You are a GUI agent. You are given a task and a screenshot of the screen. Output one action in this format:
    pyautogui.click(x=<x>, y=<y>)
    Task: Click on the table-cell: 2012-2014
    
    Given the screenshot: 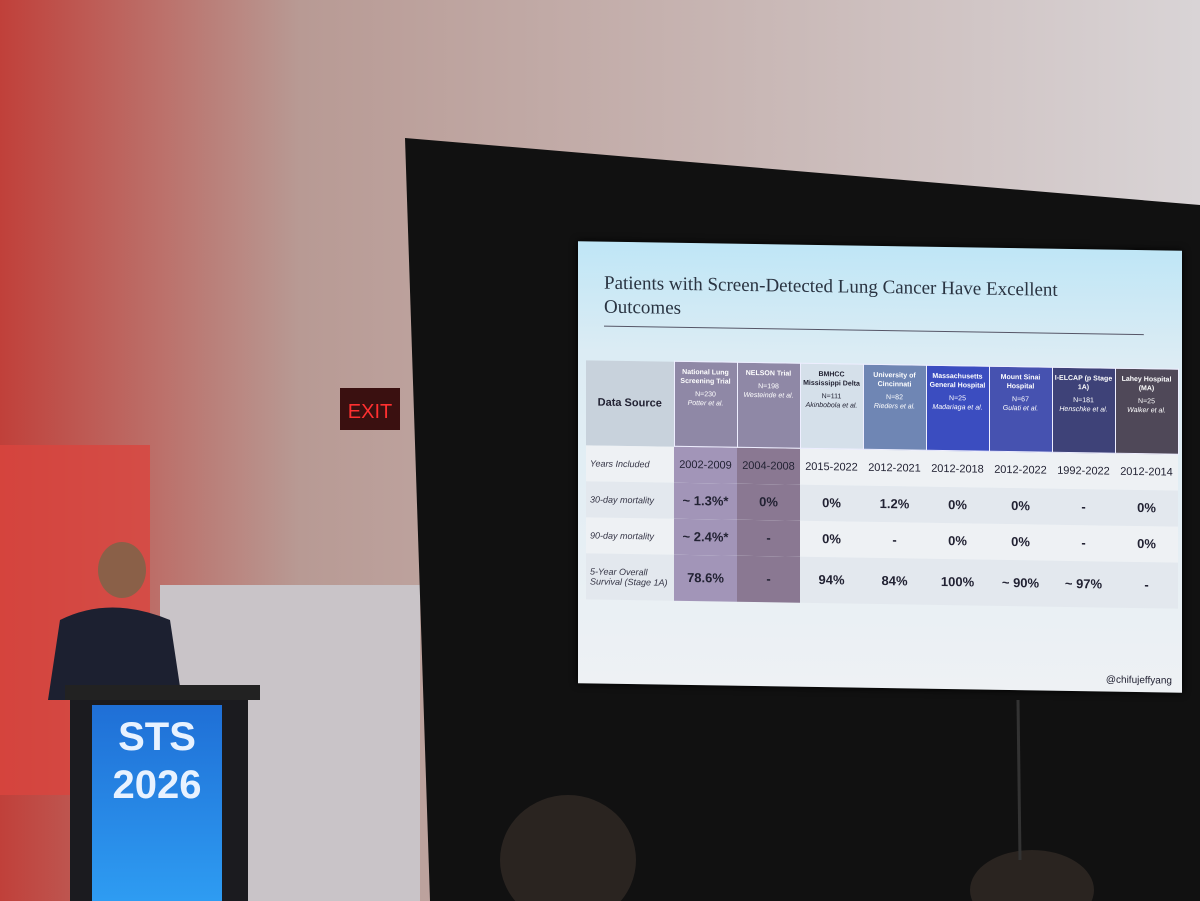 What is the action you would take?
    pyautogui.click(x=1146, y=472)
    